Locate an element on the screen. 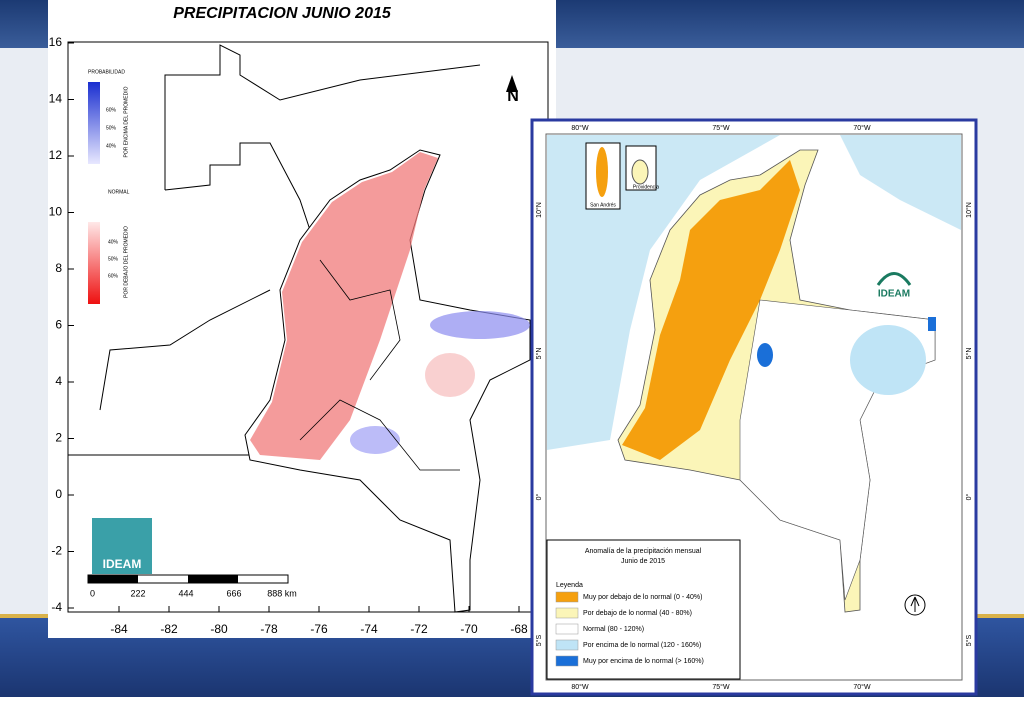 This screenshot has height=702, width=1024. legend-item: Por encima de lo normal (120 - 160%) is located at coordinates (642, 645).